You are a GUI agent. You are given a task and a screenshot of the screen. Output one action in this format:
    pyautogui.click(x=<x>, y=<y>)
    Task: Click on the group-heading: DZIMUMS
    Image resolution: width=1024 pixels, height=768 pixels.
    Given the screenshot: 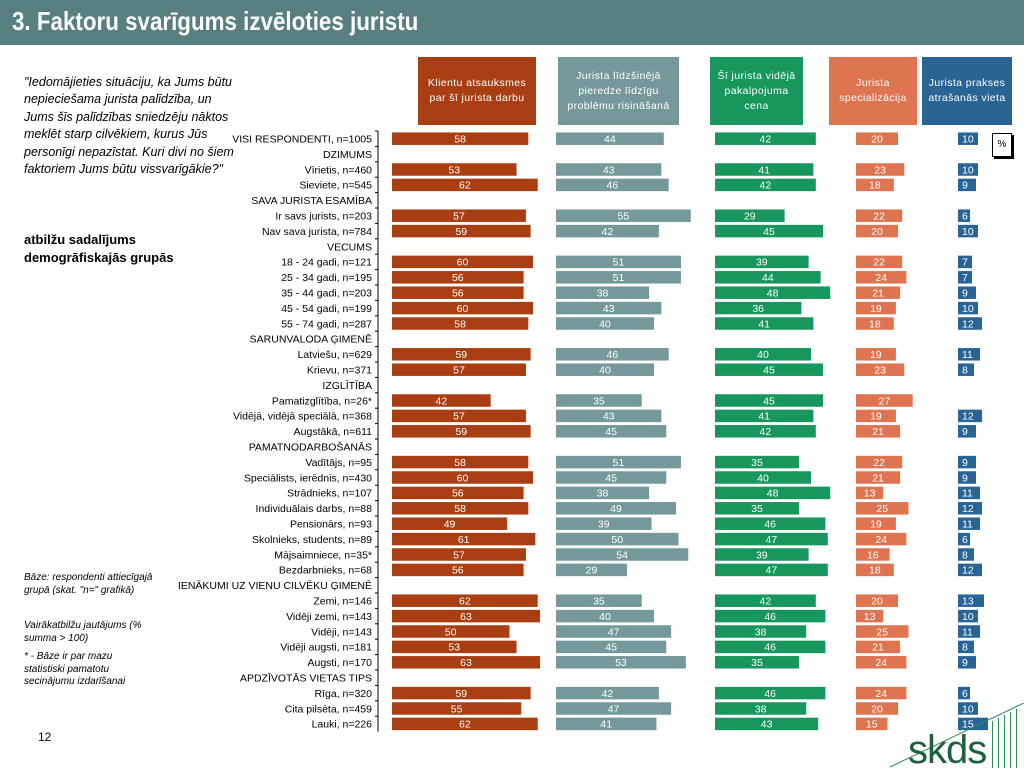 What is the action you would take?
    pyautogui.click(x=347, y=155)
    